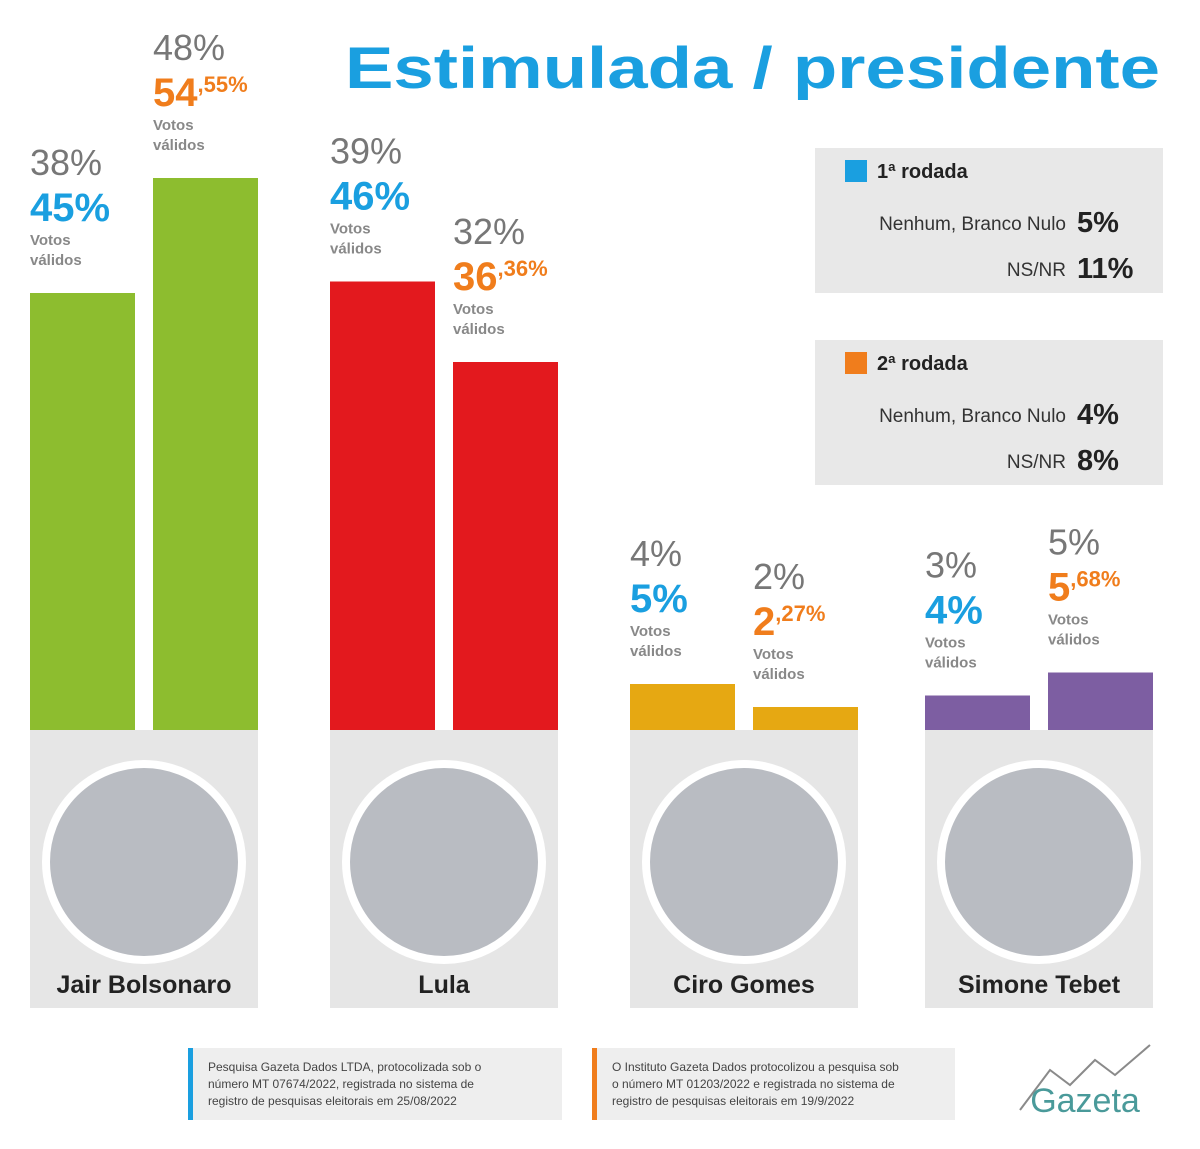 Image resolution: width=1200 pixels, height=1149 pixels. What do you see at coordinates (923, 364) in the screenshot?
I see `legend-label: 2ª rodada` at bounding box center [923, 364].